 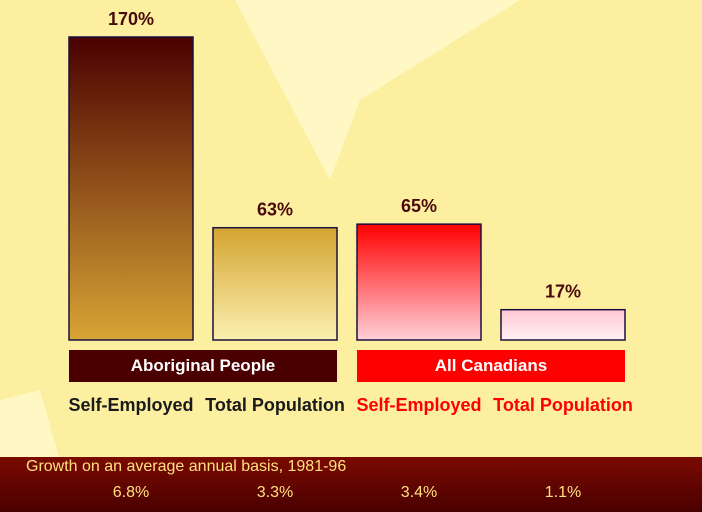 I want to click on value-label: 65%, so click(x=419, y=206).